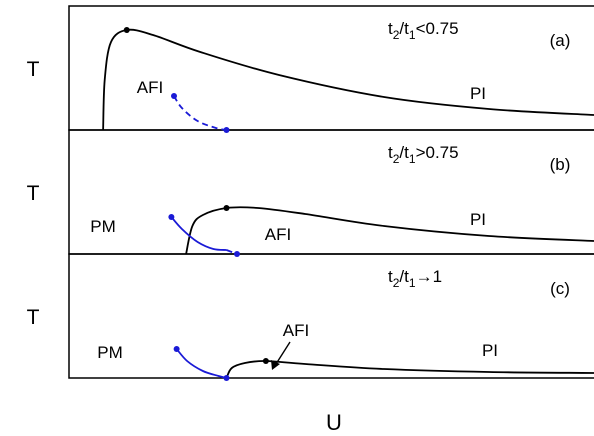 This screenshot has width=594, height=436. What do you see at coordinates (150, 87) in the screenshot?
I see `panel-a-region-afi-label: AFI` at bounding box center [150, 87].